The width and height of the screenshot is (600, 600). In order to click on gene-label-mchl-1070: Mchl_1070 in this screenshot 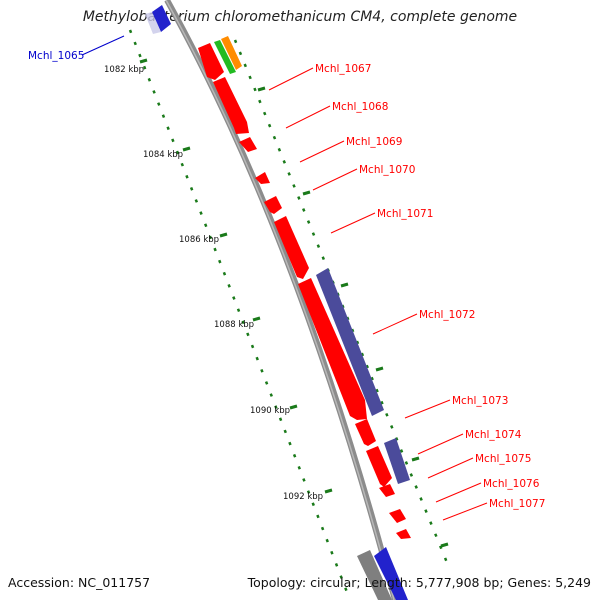, I will do `click(387, 170)`.